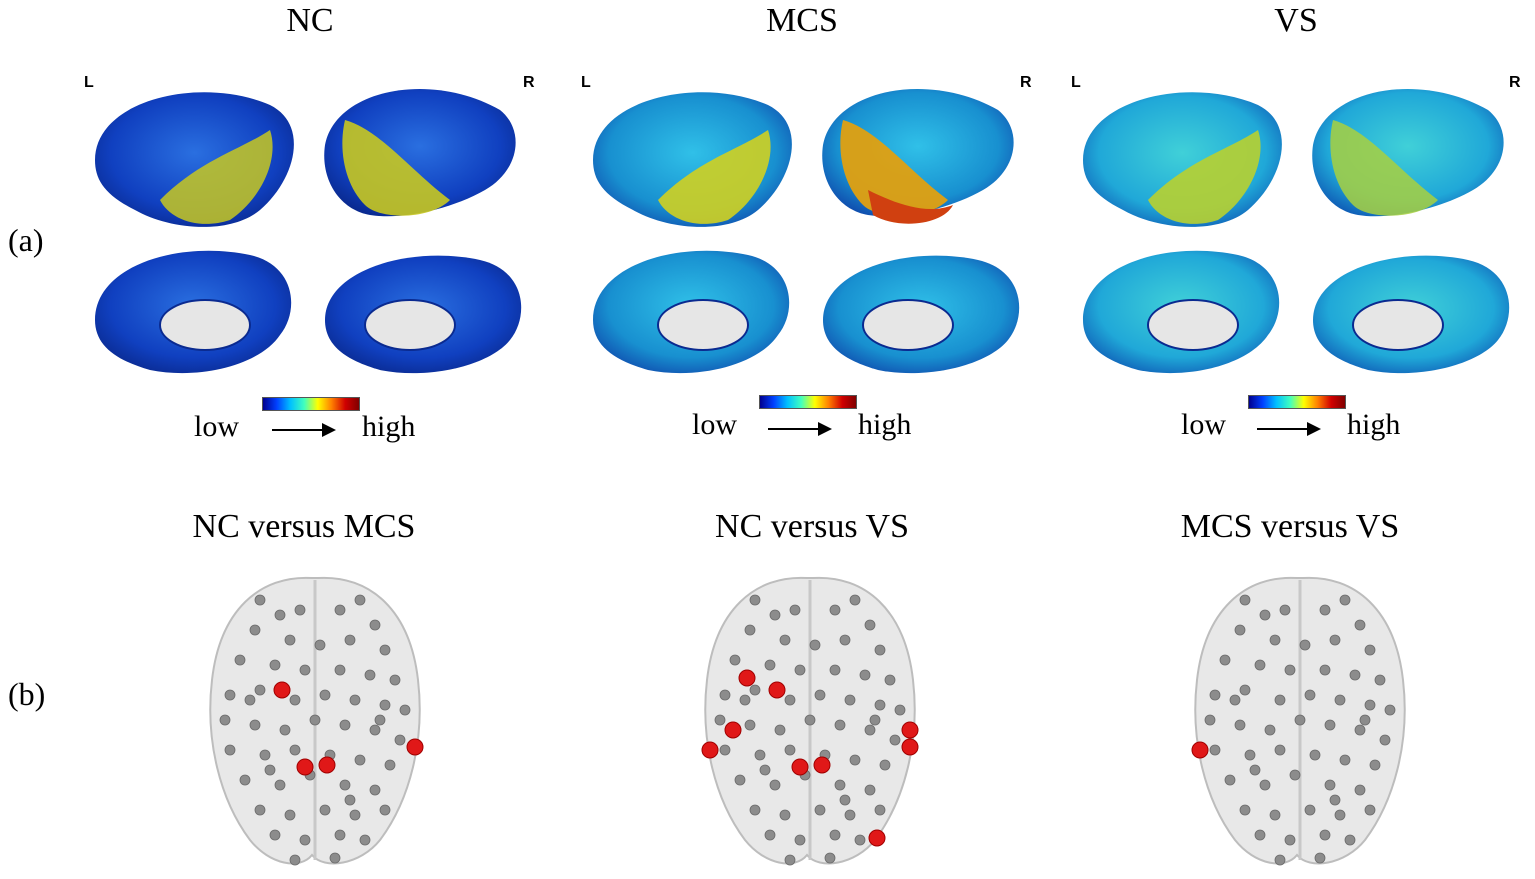 The height and width of the screenshot is (879, 1535). I want to click on mcs-colorbar, so click(808, 402).